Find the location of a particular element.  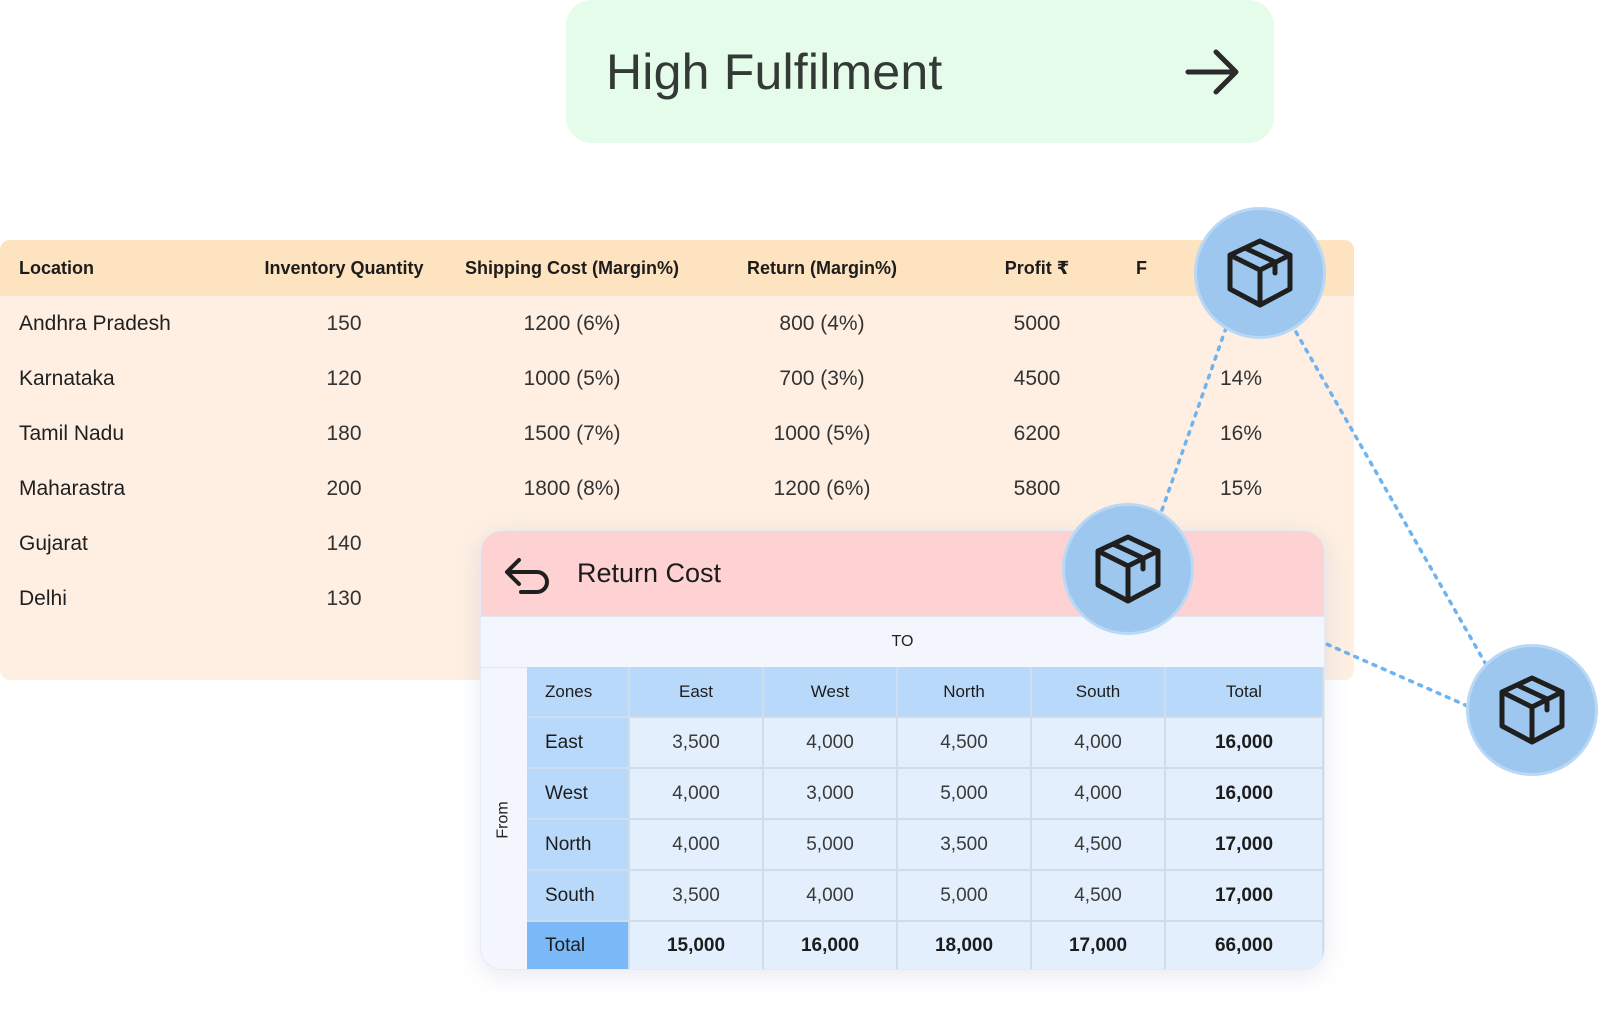

cell-qty: 200 is located at coordinates (344, 488).